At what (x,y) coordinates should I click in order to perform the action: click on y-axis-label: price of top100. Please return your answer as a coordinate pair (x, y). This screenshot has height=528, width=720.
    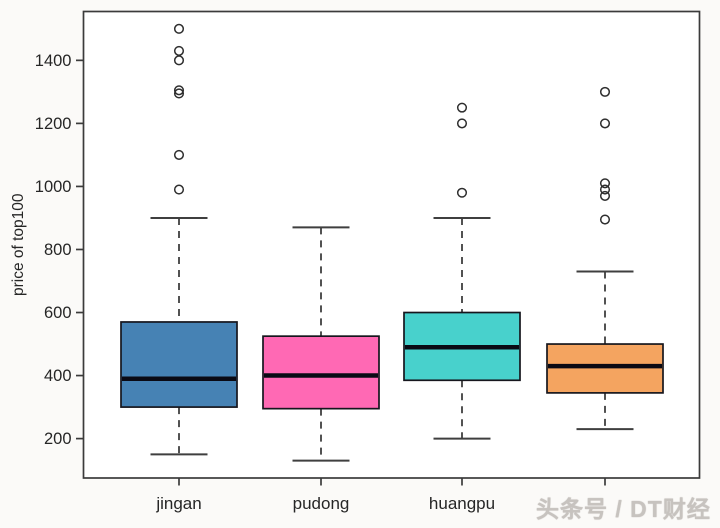
    Looking at the image, I should click on (18, 244).